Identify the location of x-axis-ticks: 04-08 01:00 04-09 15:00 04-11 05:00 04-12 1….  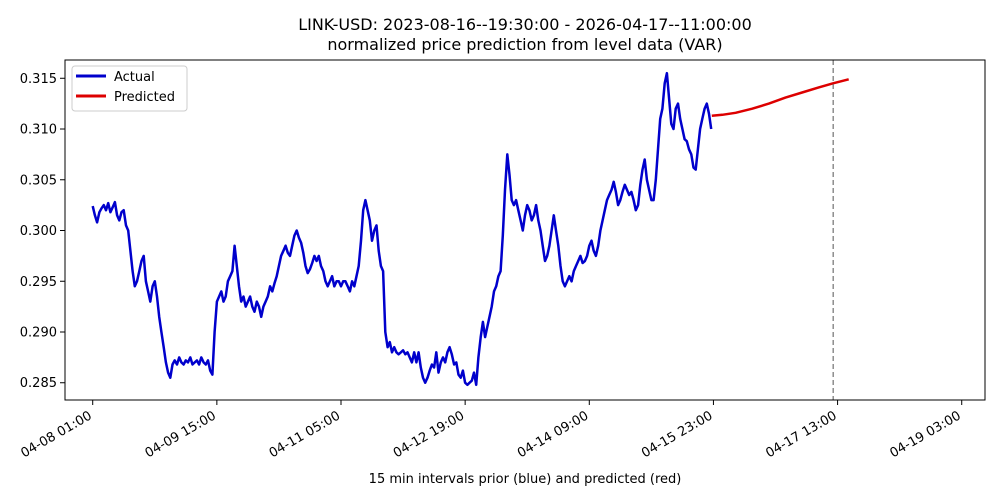
(491, 430).